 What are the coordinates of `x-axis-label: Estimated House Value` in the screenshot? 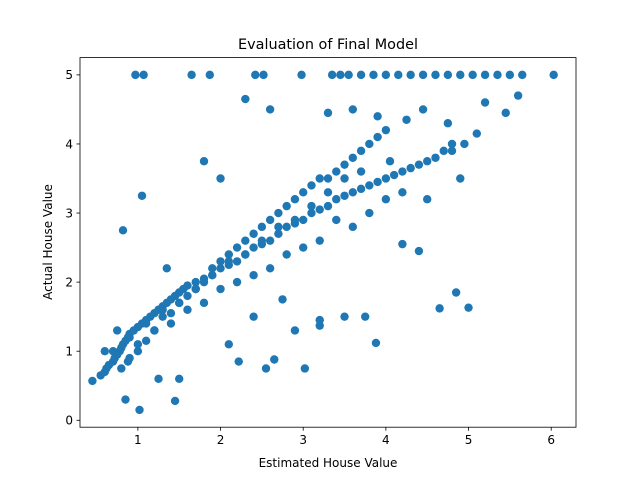 It's located at (328, 463).